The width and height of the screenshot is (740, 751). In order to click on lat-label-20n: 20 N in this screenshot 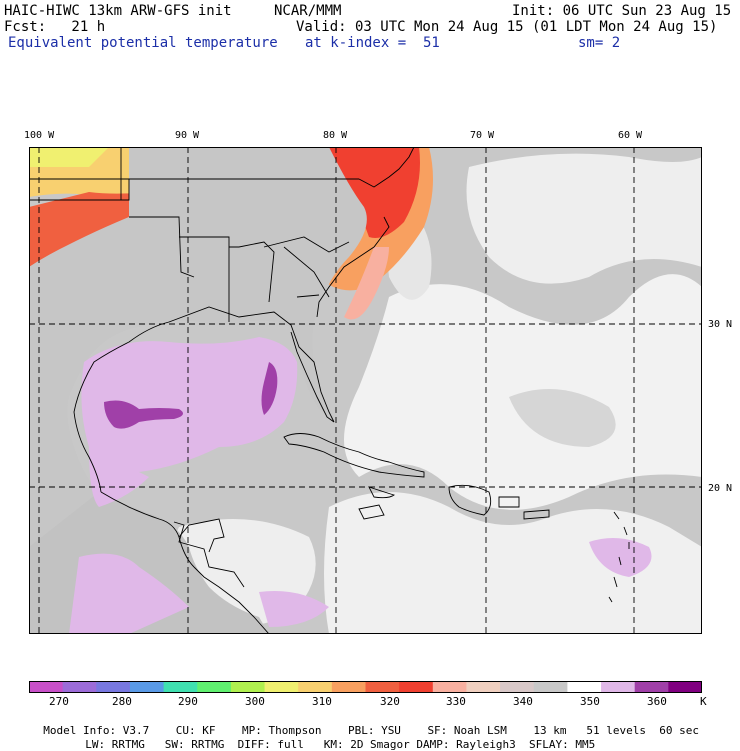, I will do `click(720, 488)`.